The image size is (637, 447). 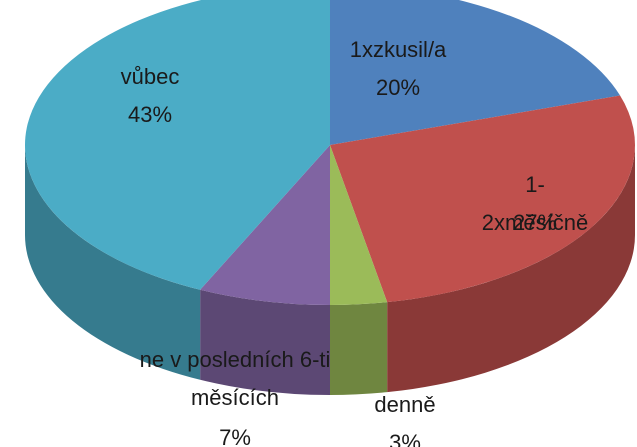 What do you see at coordinates (398, 87) in the screenshot?
I see `slice-label: 20%` at bounding box center [398, 87].